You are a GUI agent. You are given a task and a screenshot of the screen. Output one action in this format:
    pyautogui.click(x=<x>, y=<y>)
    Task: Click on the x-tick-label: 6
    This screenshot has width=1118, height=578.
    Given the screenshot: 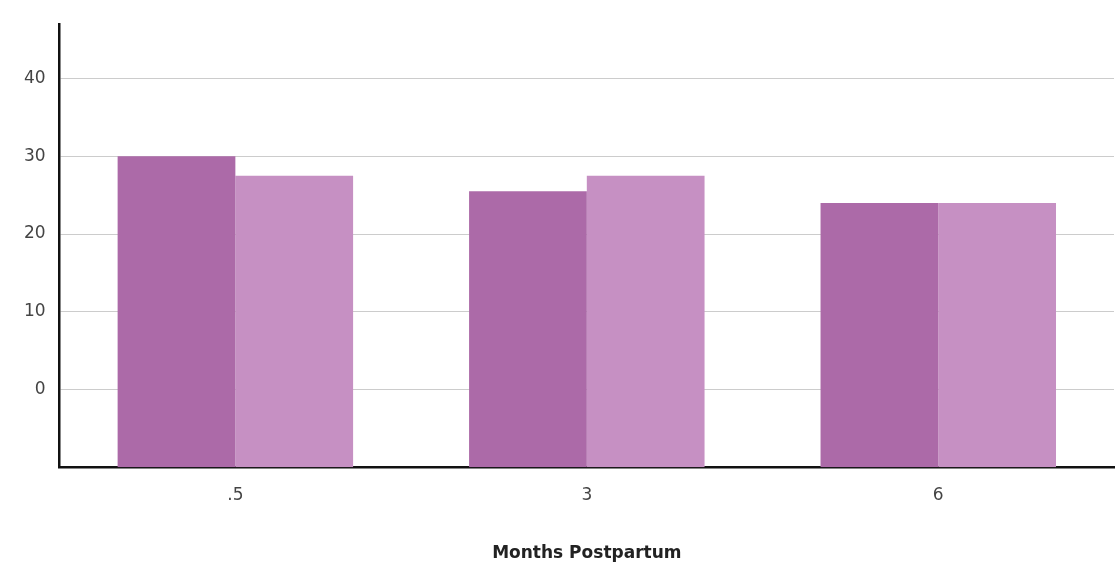 What is the action you would take?
    pyautogui.click(x=938, y=493)
    